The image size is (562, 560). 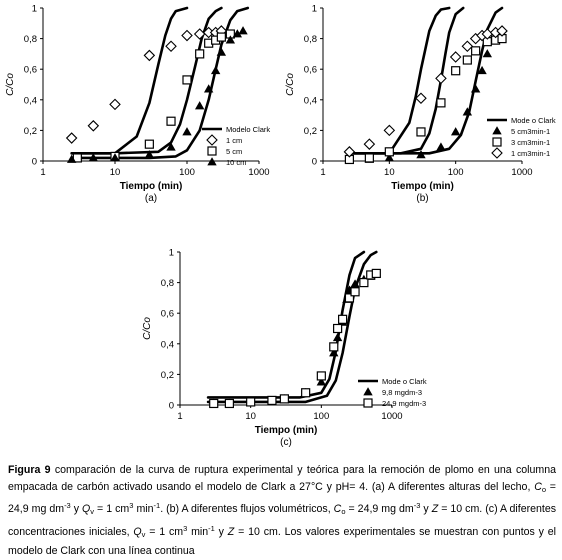 I want to click on y-tick-label: 0,4, so click(x=310, y=100).